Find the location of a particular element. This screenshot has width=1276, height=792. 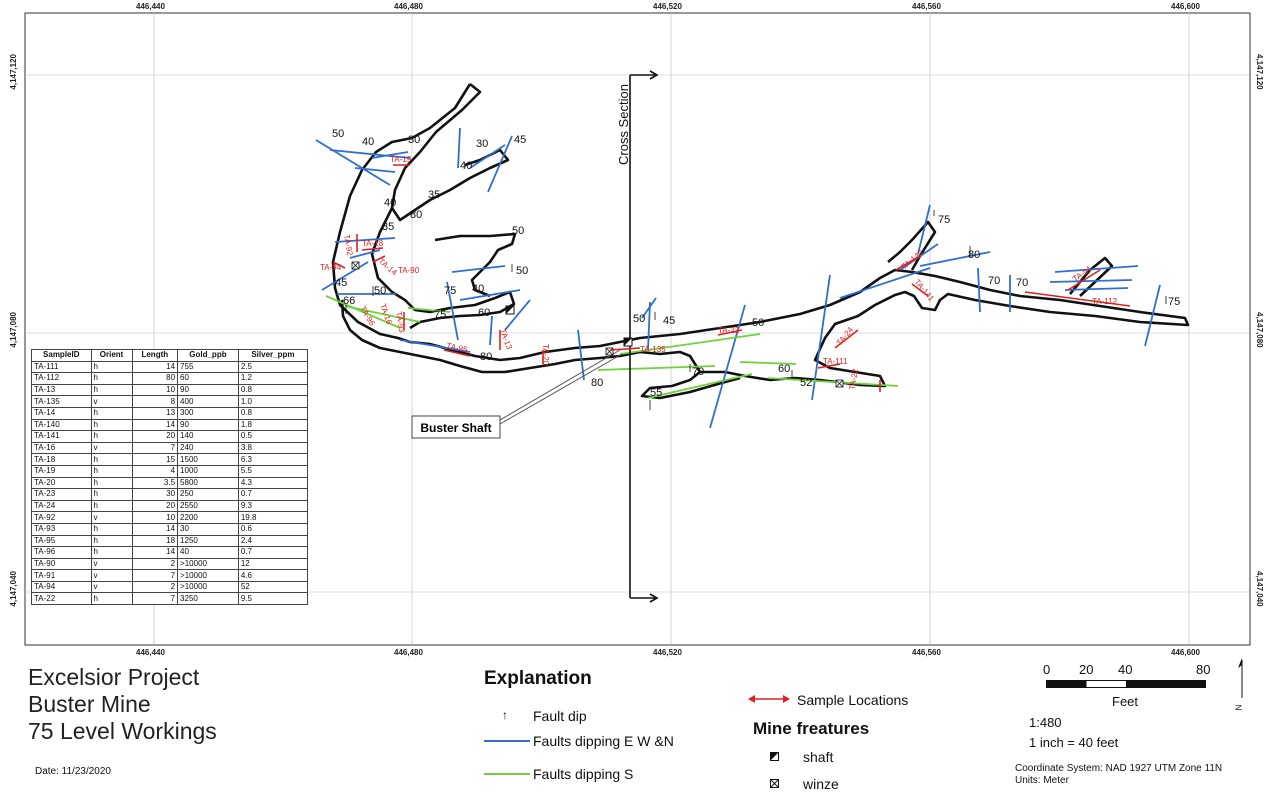

y-tick-right: 4,147,080 is located at coordinates (1259, 330).